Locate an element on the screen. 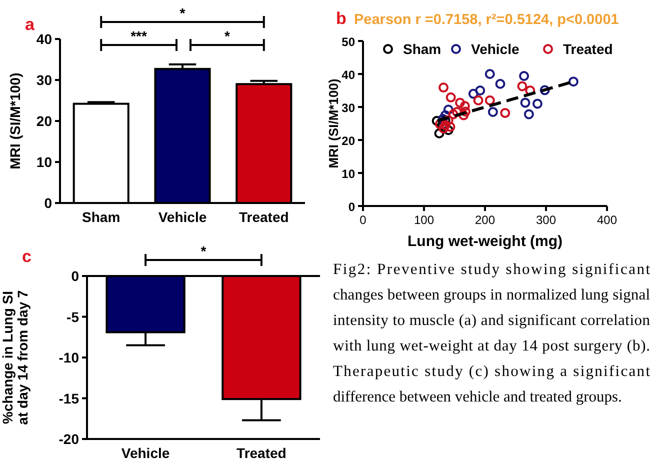 This screenshot has height=473, width=654. x-tick-label: Sham is located at coordinates (101, 217).